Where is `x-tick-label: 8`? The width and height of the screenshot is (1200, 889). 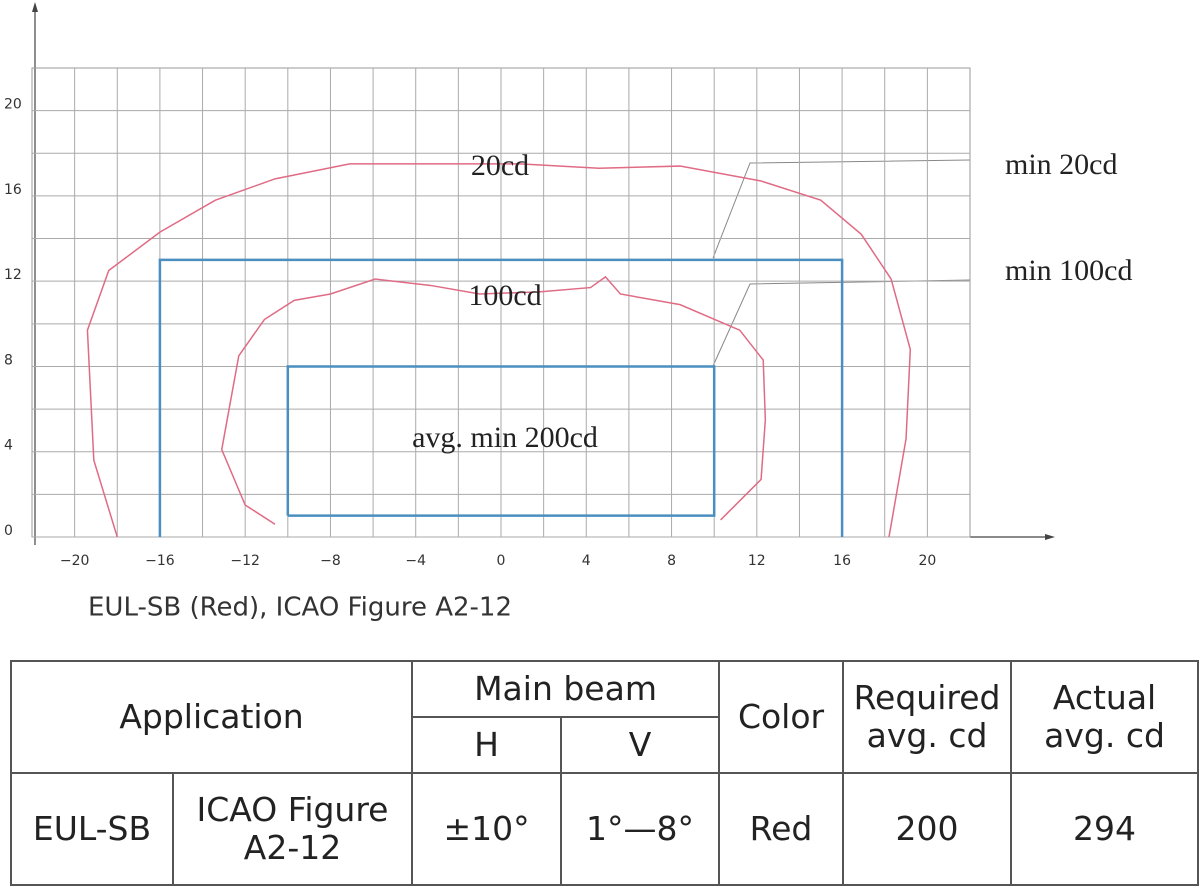 x-tick-label: 8 is located at coordinates (671, 561).